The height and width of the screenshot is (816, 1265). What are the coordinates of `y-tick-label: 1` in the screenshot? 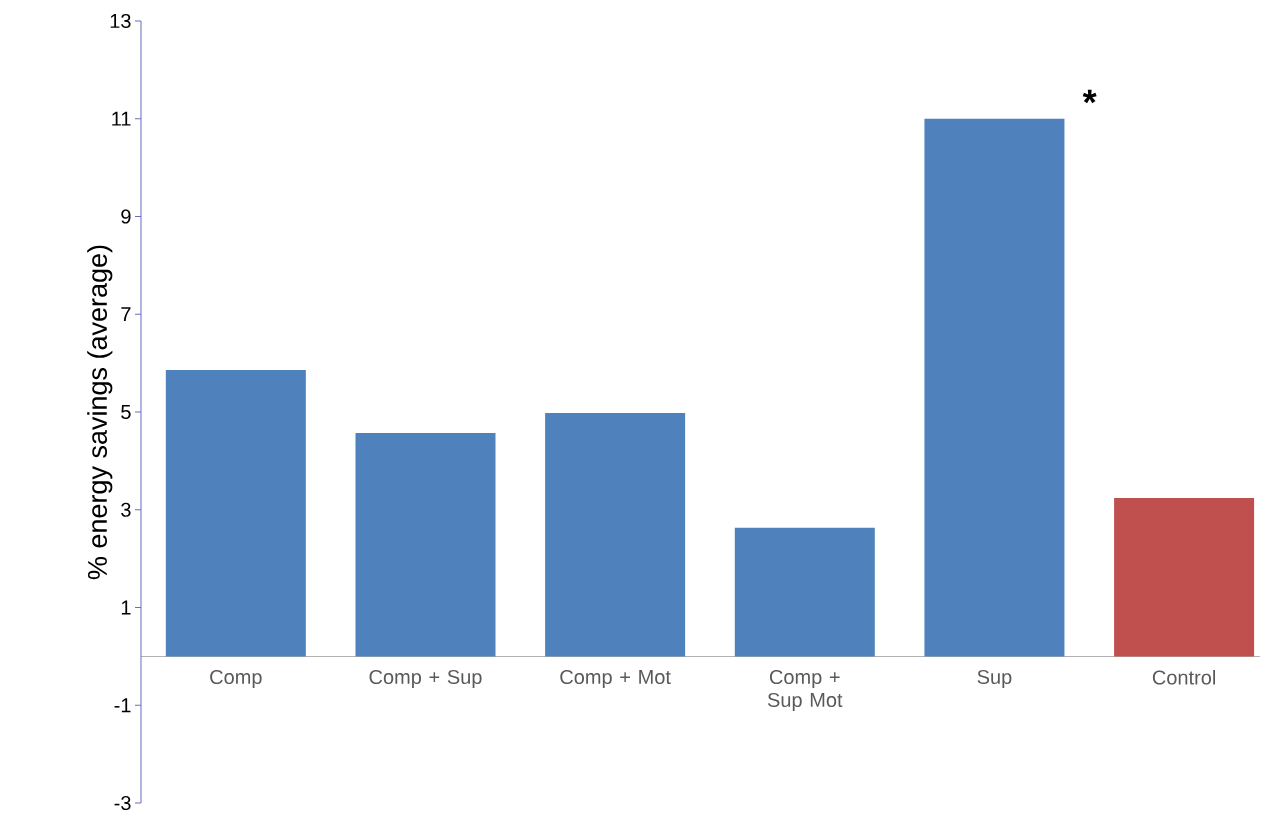 It's located at (126, 607).